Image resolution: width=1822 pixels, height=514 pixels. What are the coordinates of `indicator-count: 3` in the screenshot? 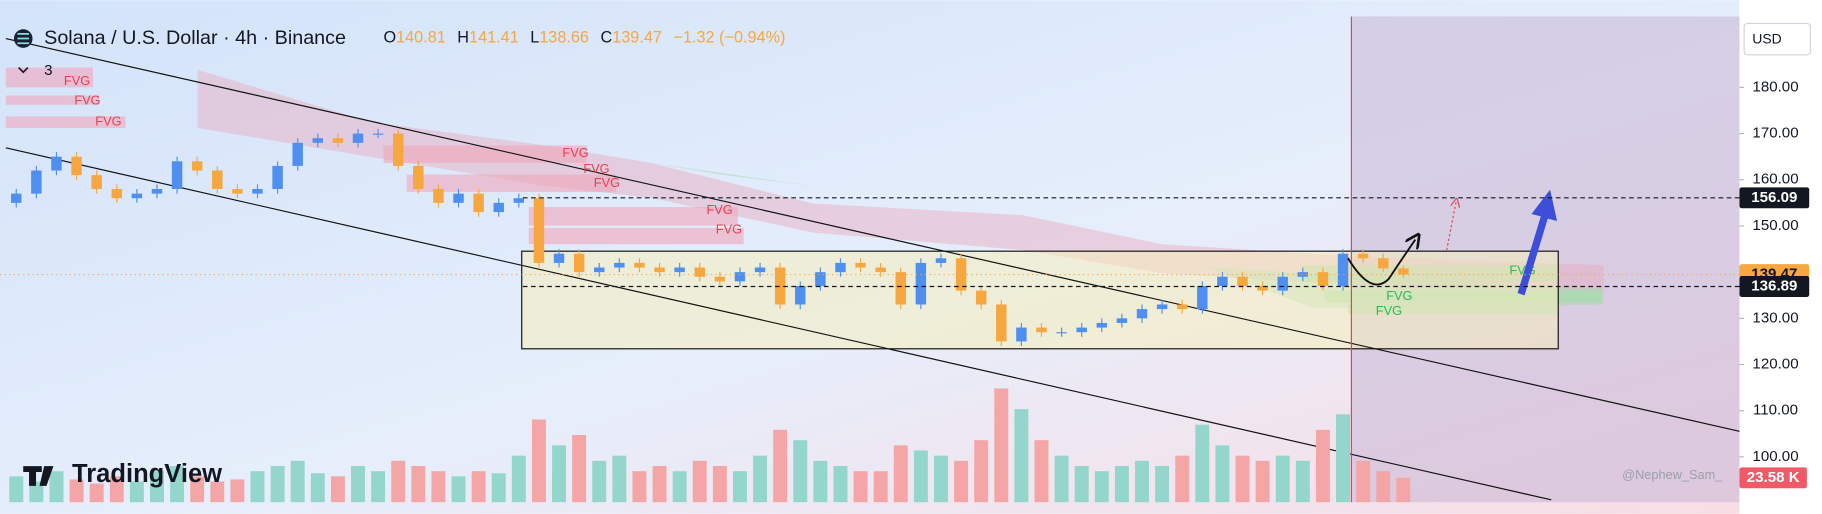 It's located at (48, 70).